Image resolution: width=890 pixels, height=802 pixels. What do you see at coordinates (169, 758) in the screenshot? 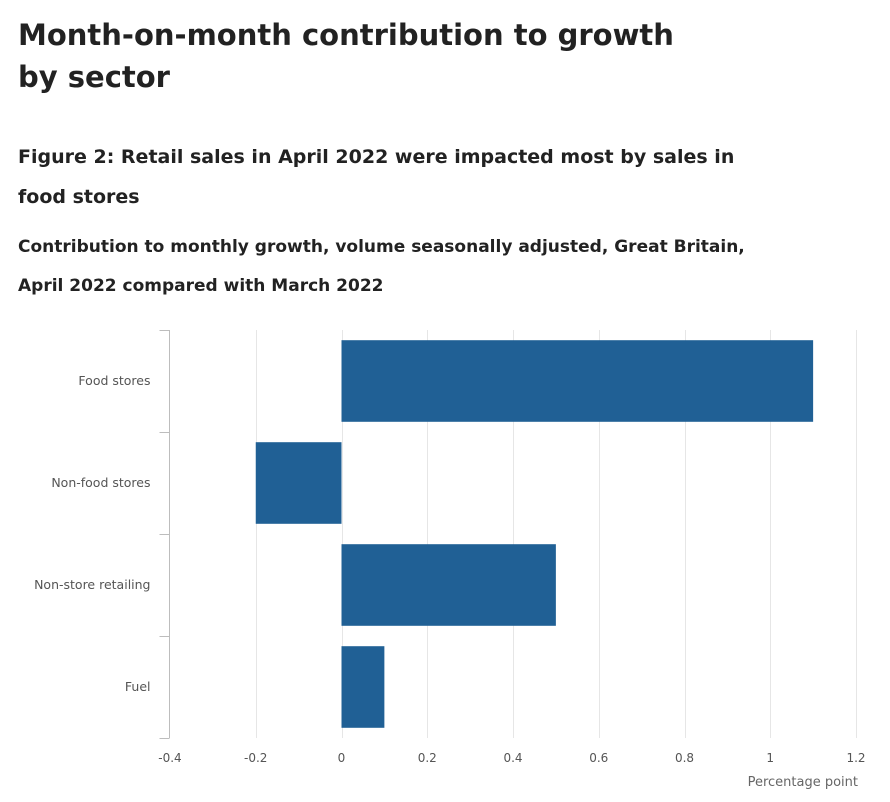
I see `x-tick-label: -0.4` at bounding box center [169, 758].